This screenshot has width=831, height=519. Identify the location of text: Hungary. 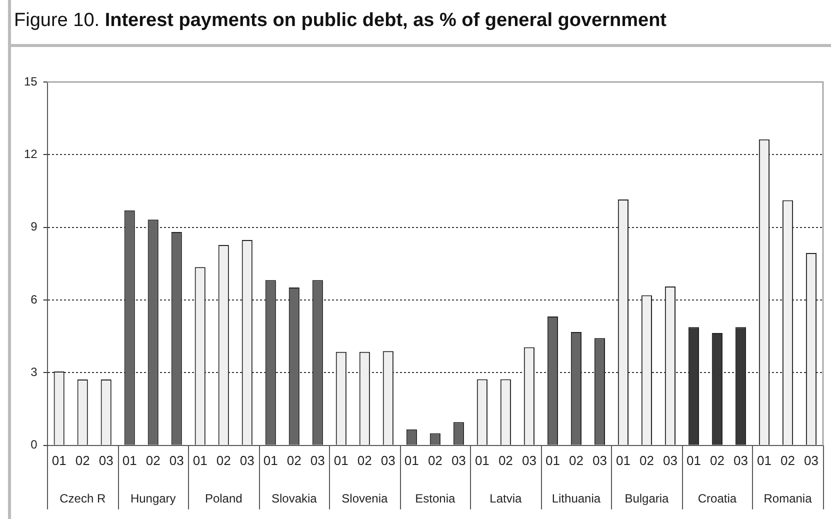
(153, 499).